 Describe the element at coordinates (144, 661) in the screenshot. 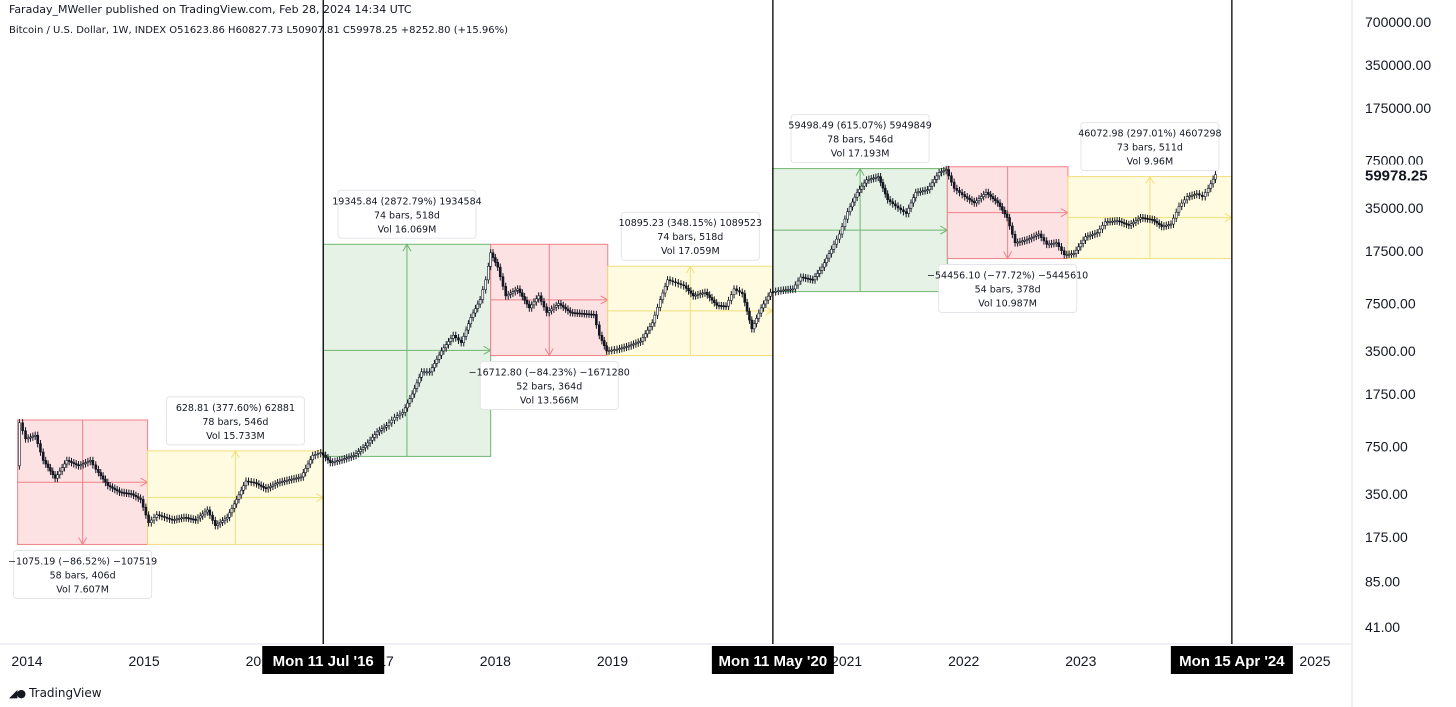

I see `x-tick-label: 2015` at that location.